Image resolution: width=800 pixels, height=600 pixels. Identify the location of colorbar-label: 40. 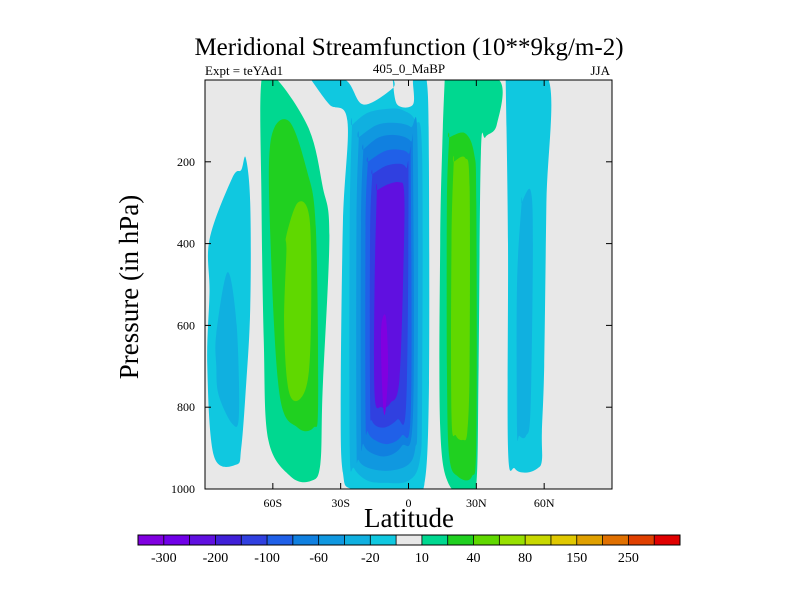
(474, 558).